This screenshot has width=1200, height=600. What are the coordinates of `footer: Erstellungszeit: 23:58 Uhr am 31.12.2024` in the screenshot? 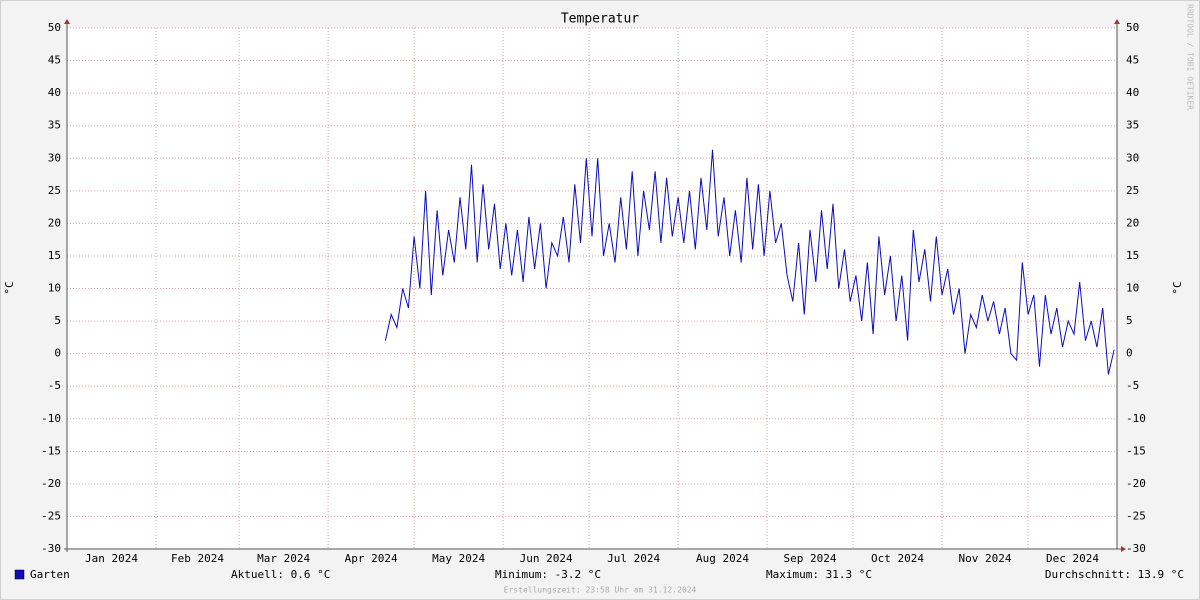 It's located at (600, 590).